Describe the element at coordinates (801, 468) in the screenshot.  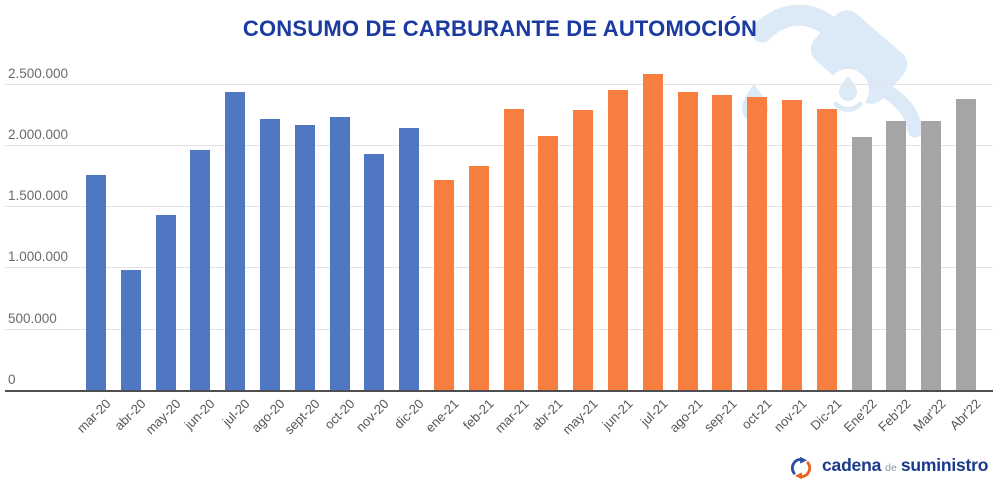
I see `cycle-arrows-icon` at that location.